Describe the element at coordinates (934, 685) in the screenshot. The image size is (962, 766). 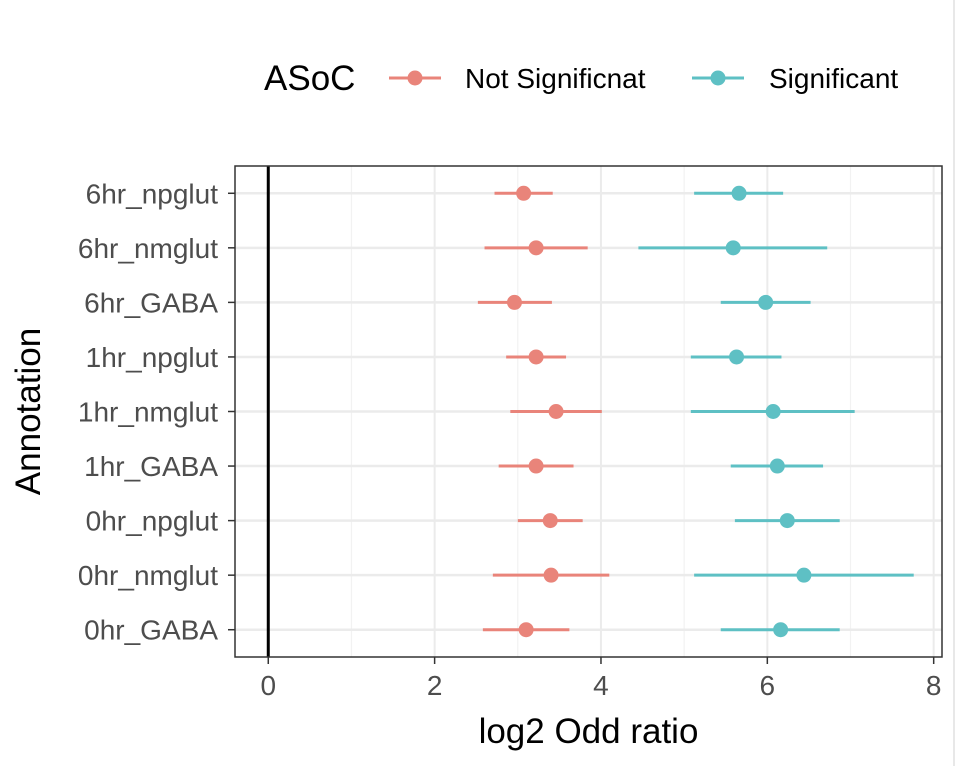
I see `x-tick-label: 8` at that location.